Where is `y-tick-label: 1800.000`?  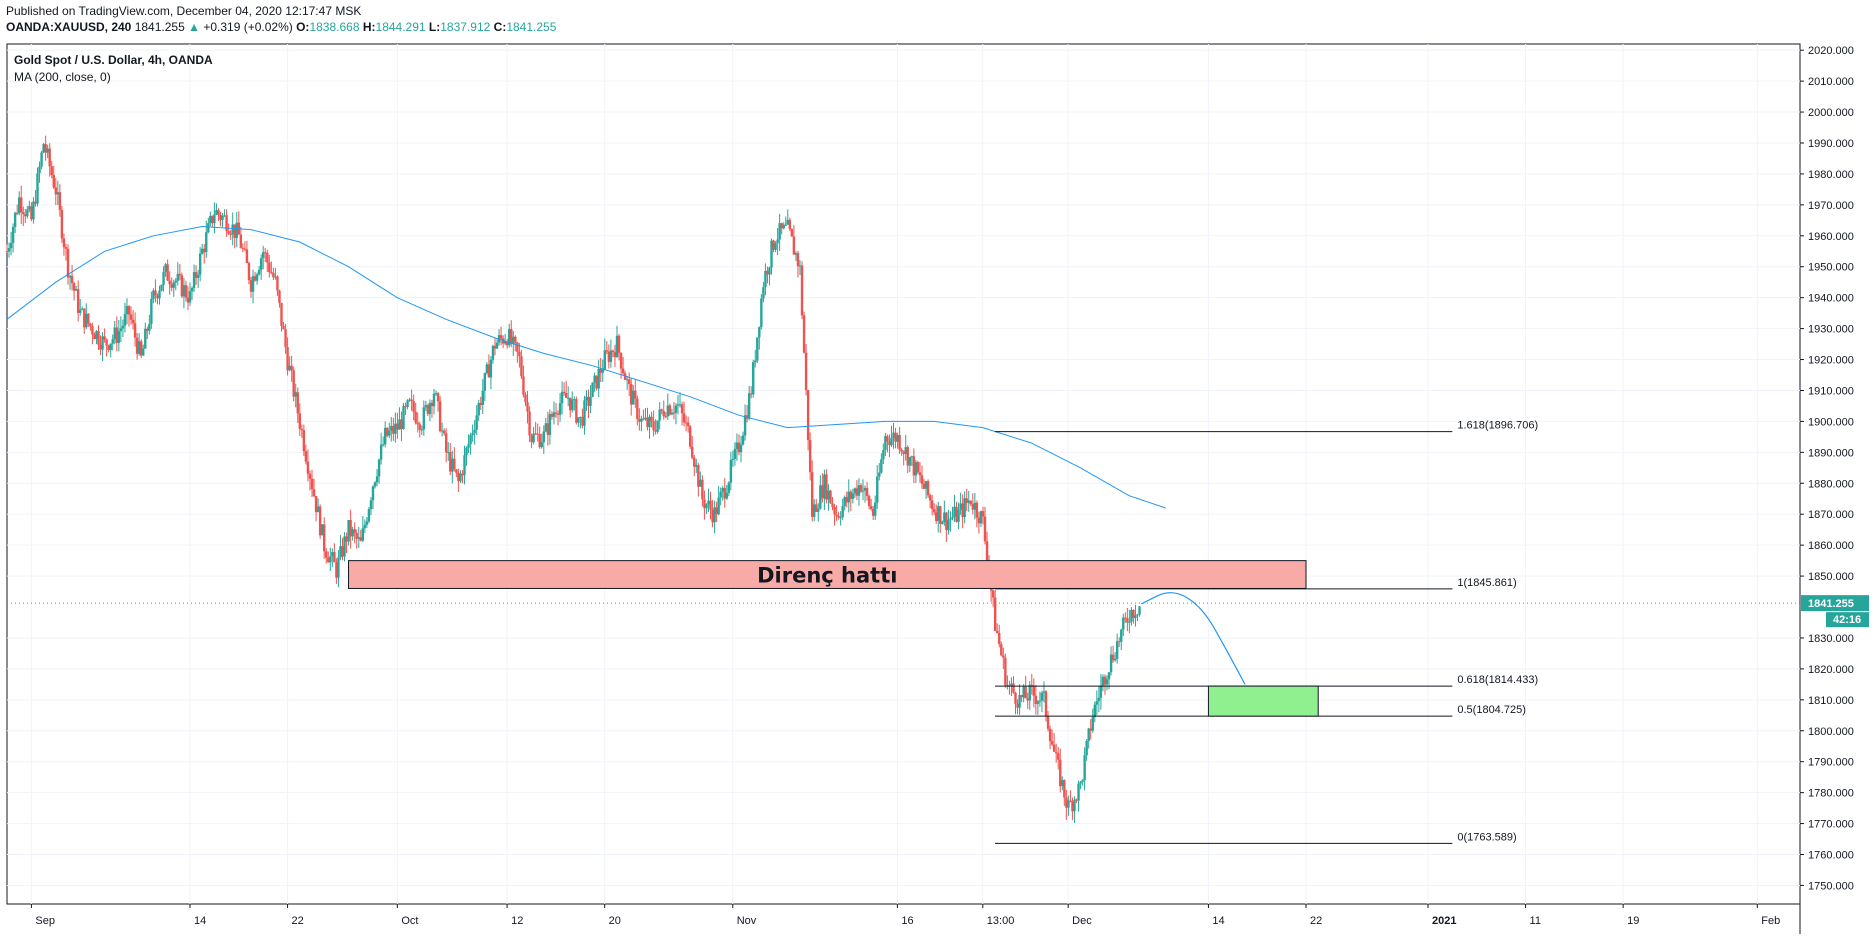
y-tick-label: 1800.000 is located at coordinates (1831, 732).